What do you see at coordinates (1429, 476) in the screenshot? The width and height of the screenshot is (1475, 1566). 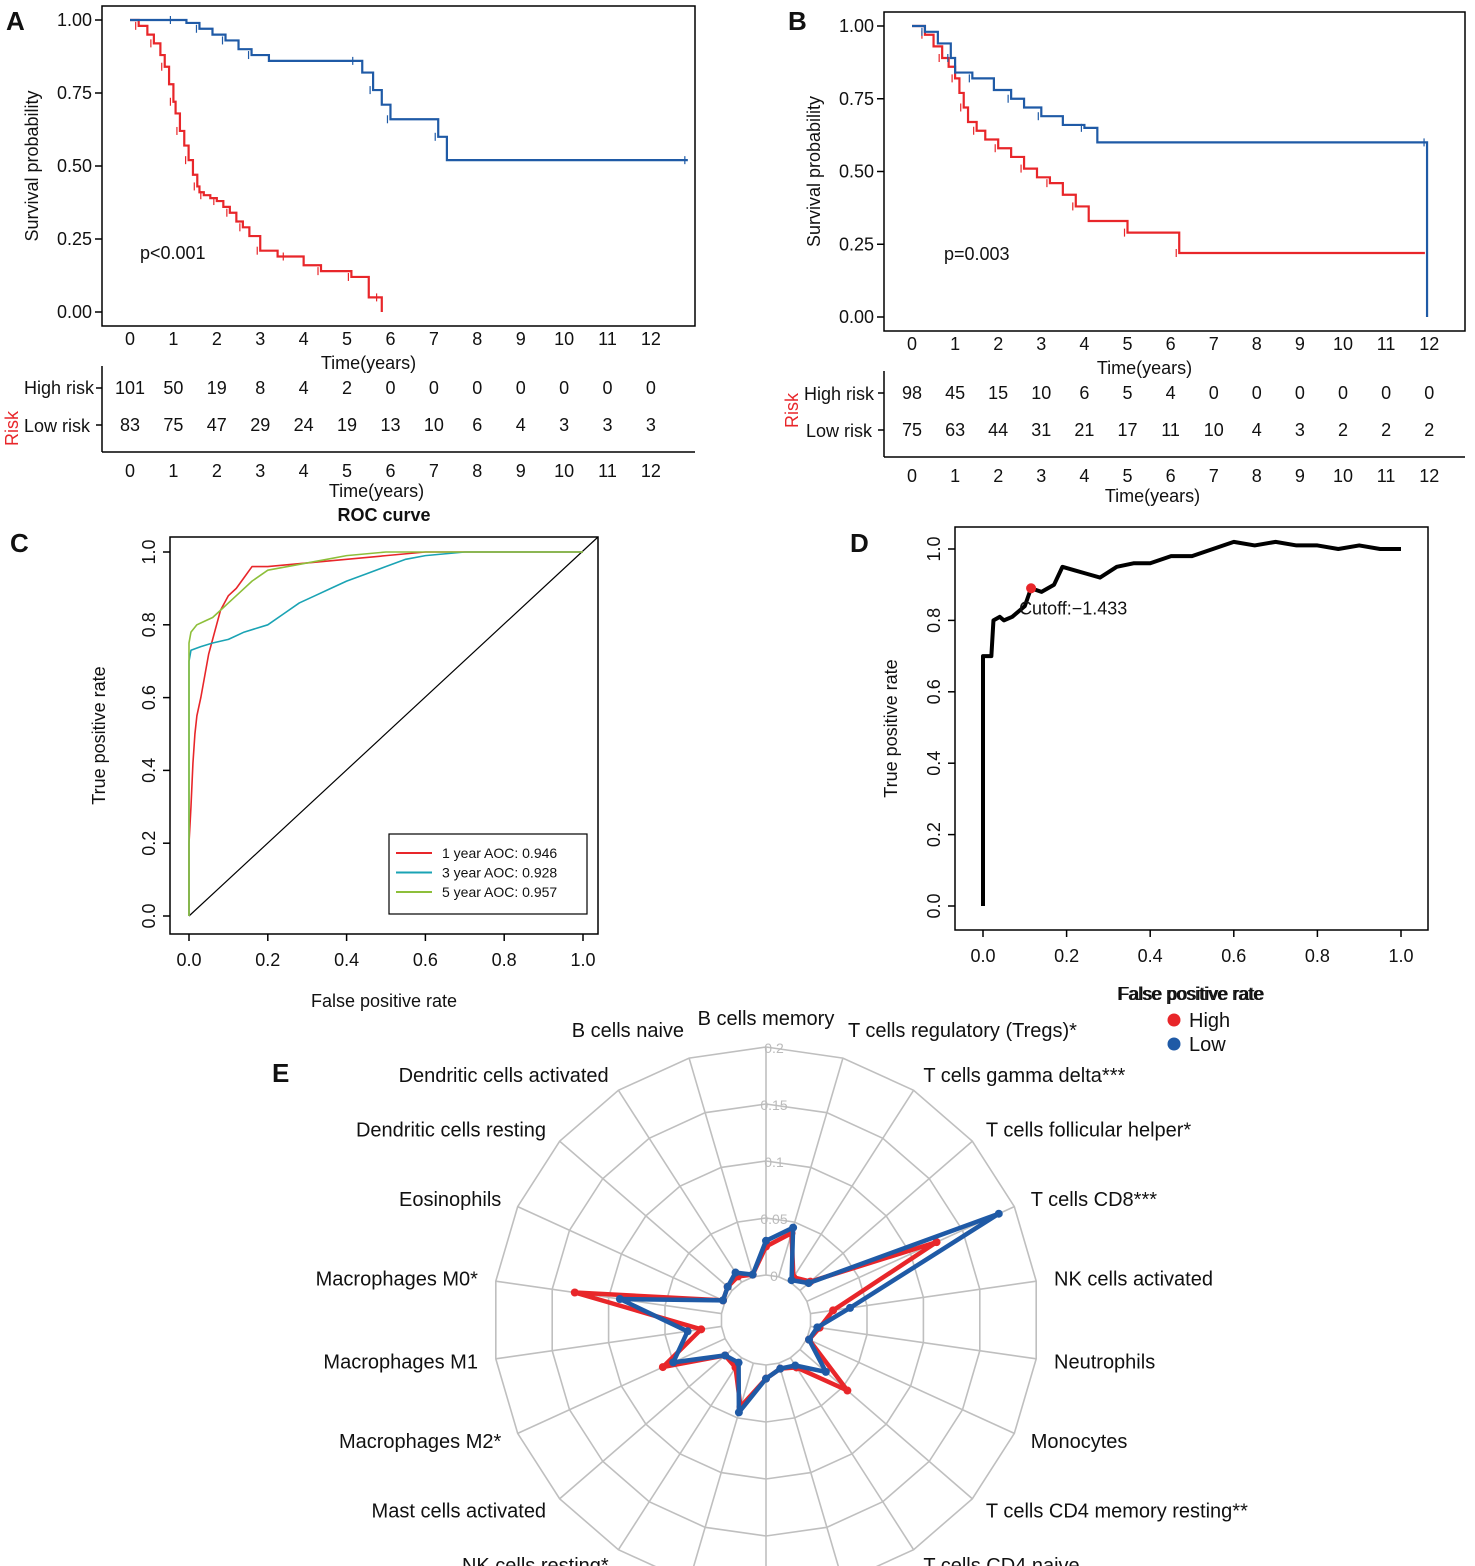 I see `panel-b-table-xtick-label: 12` at bounding box center [1429, 476].